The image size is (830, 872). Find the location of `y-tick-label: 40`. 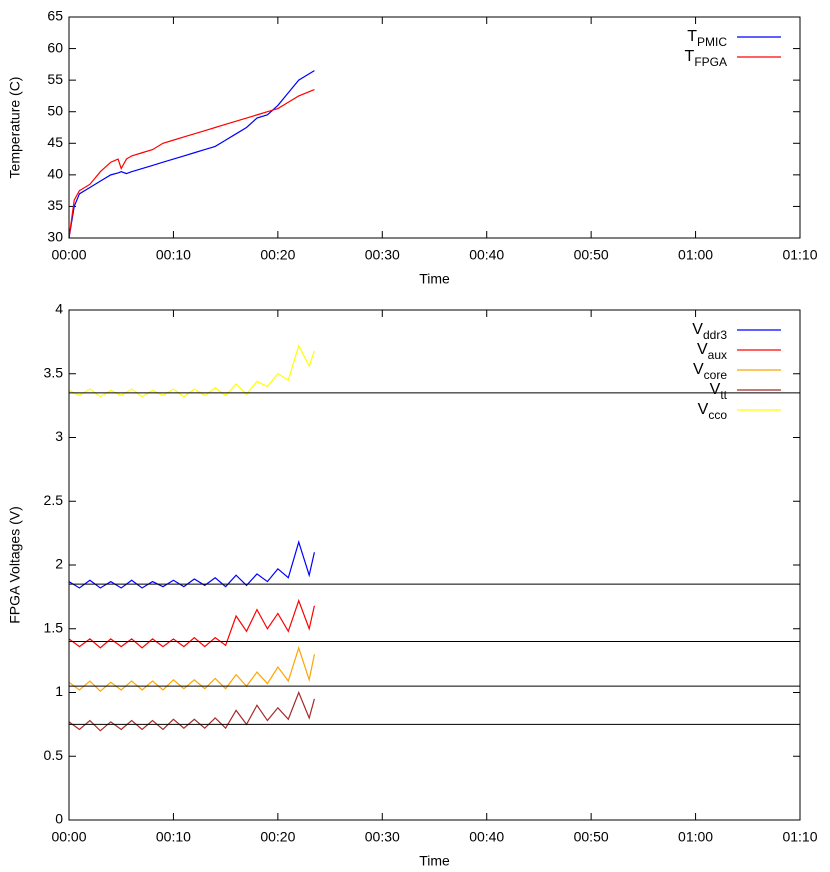

y-tick-label: 40 is located at coordinates (55, 174).